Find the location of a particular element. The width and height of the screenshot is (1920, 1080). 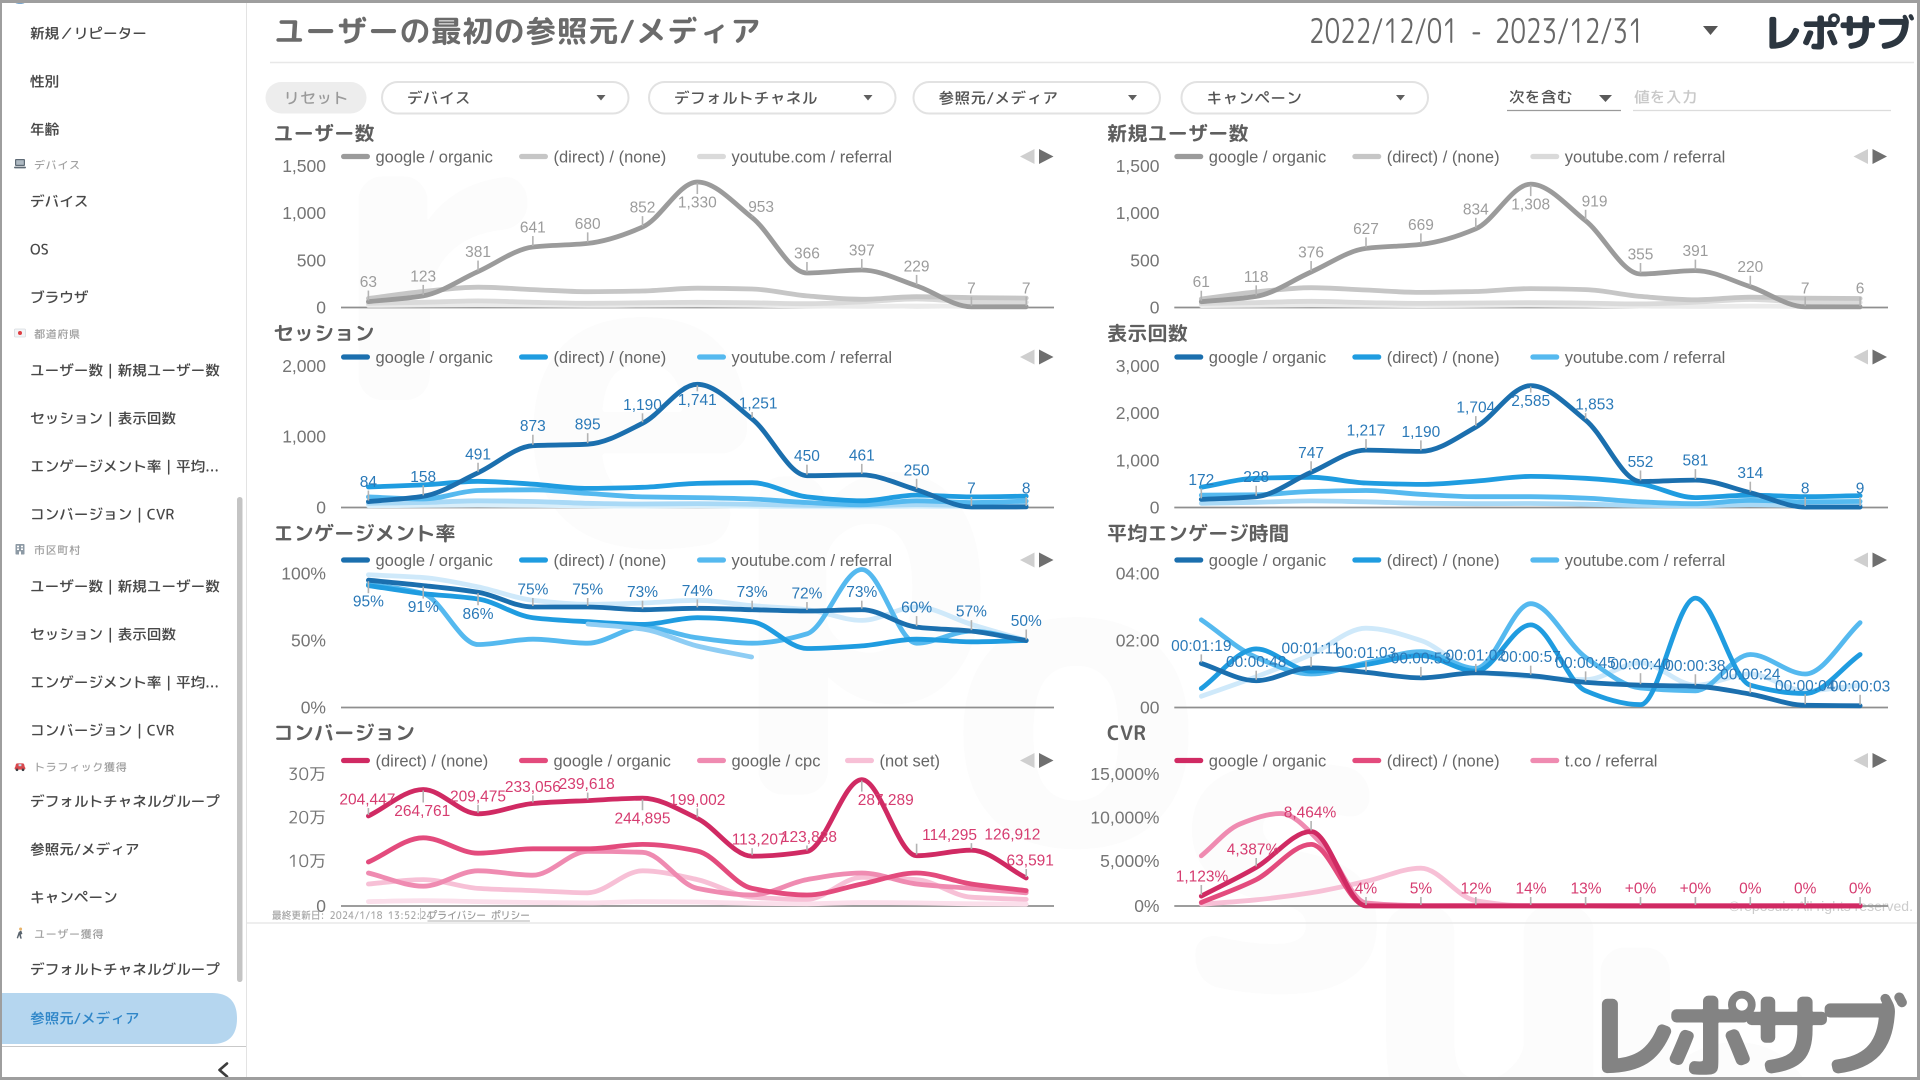

svg-text: 355 is located at coordinates (1641, 255).